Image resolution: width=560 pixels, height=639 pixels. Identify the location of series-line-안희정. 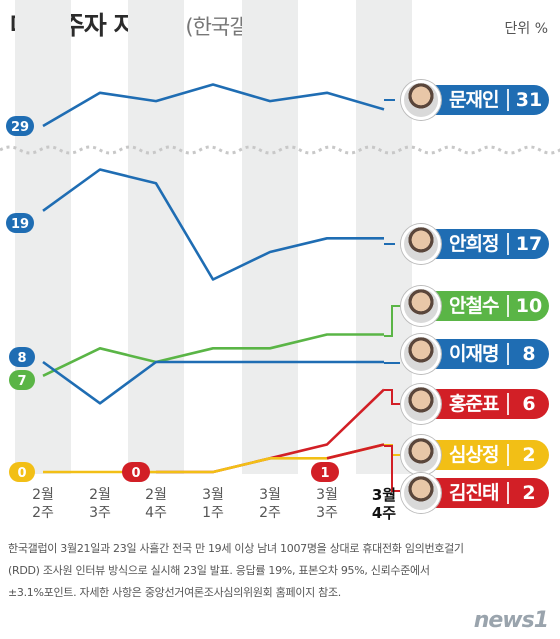
(213, 224).